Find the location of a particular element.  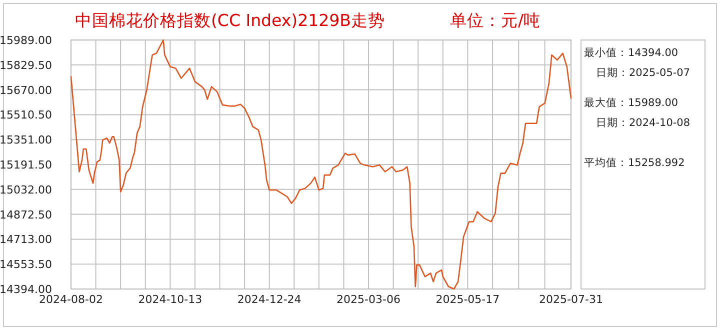

x-tick-label: 2025-05-17 is located at coordinates (468, 299).